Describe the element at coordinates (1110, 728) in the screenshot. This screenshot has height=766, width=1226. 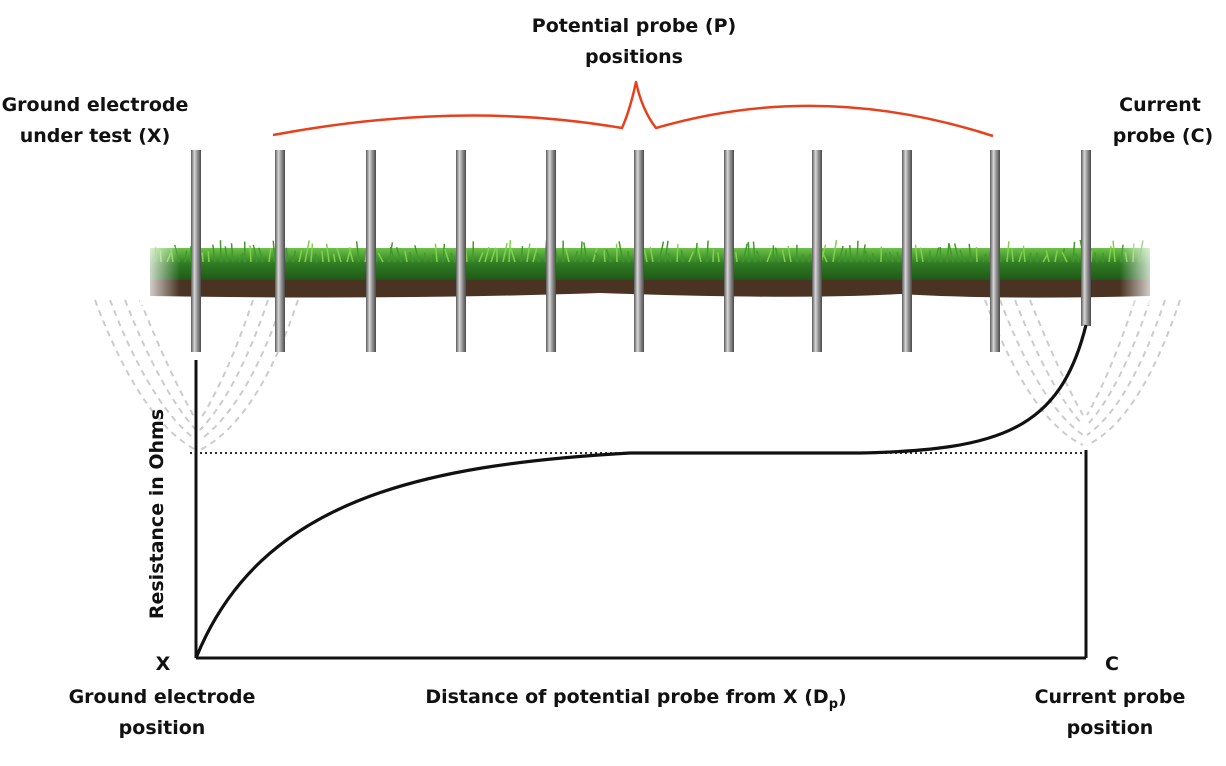
I see `current-position-label-line2: position` at that location.